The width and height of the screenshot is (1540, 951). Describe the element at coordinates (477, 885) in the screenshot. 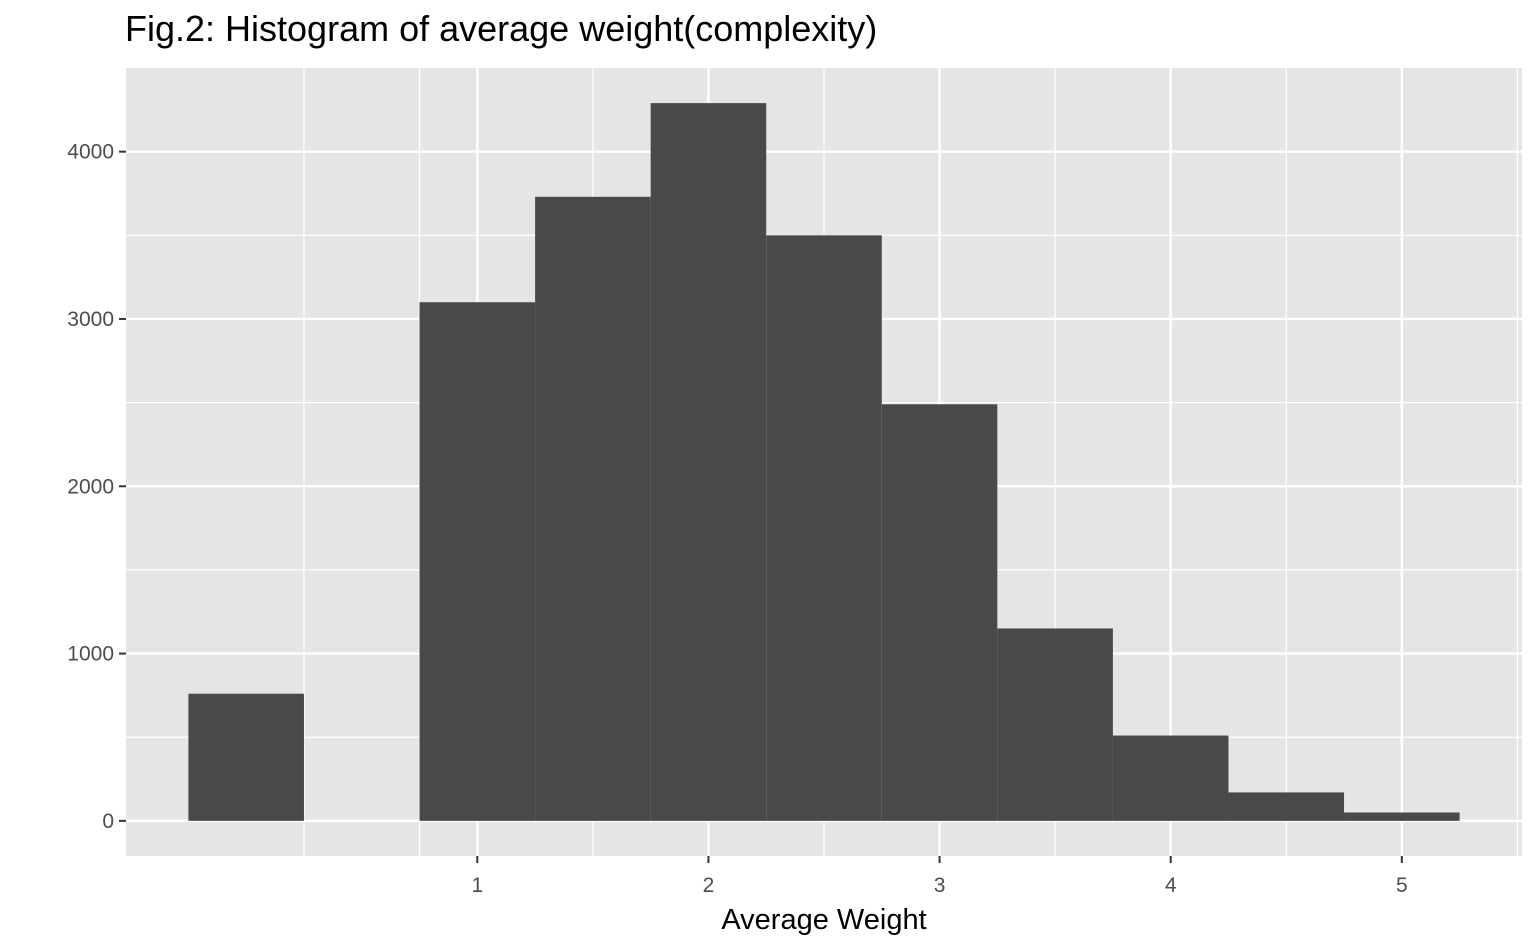

I see `x-tick-label: 1` at that location.